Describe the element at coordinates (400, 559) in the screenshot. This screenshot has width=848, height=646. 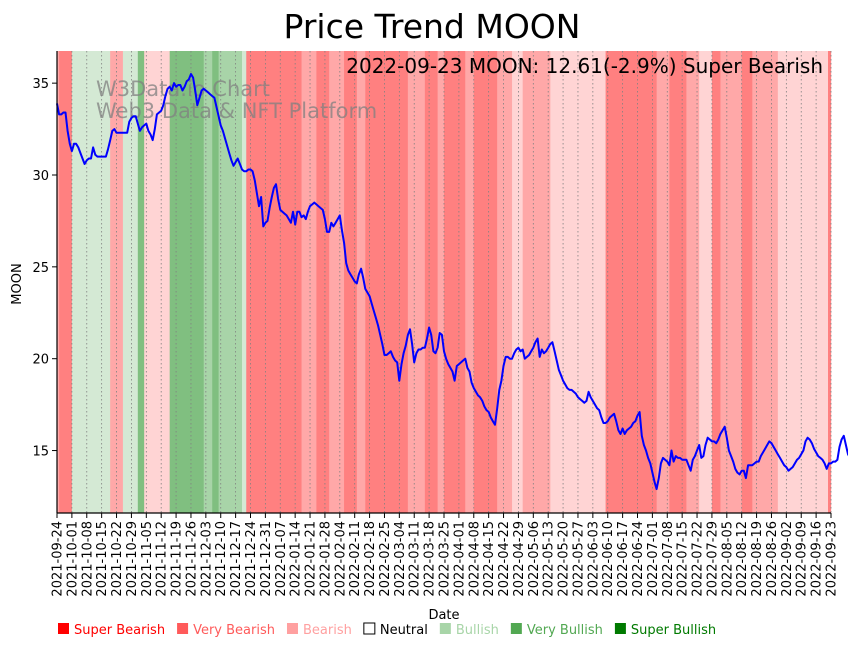
I see `x-tick-label: 2022-03-04` at that location.